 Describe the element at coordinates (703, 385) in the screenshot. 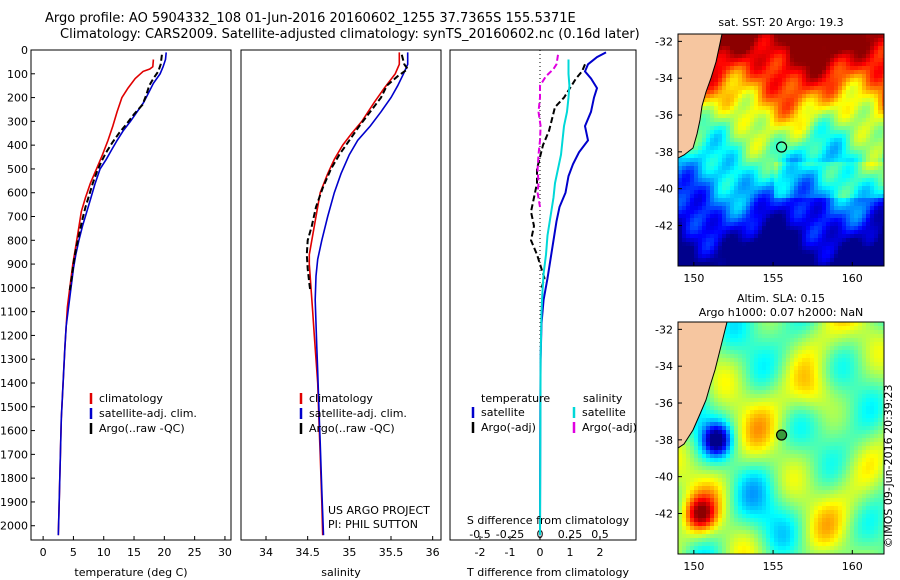

I see `sla-map-land` at that location.